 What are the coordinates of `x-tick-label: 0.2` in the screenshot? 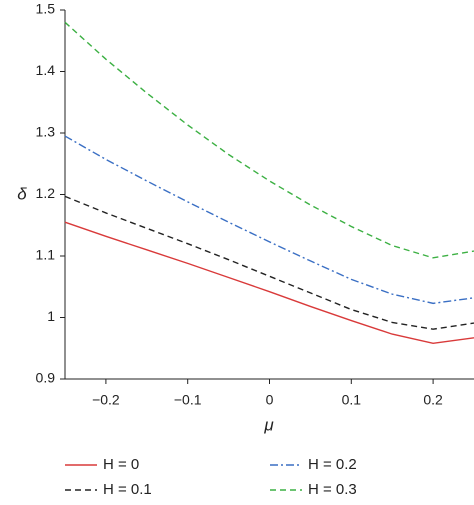 It's located at (433, 400).